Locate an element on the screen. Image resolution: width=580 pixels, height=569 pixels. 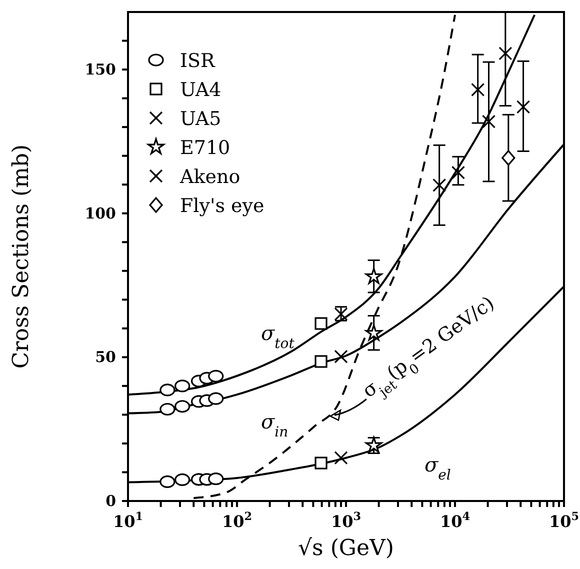
legend-label: Akeno is located at coordinates (209, 177).